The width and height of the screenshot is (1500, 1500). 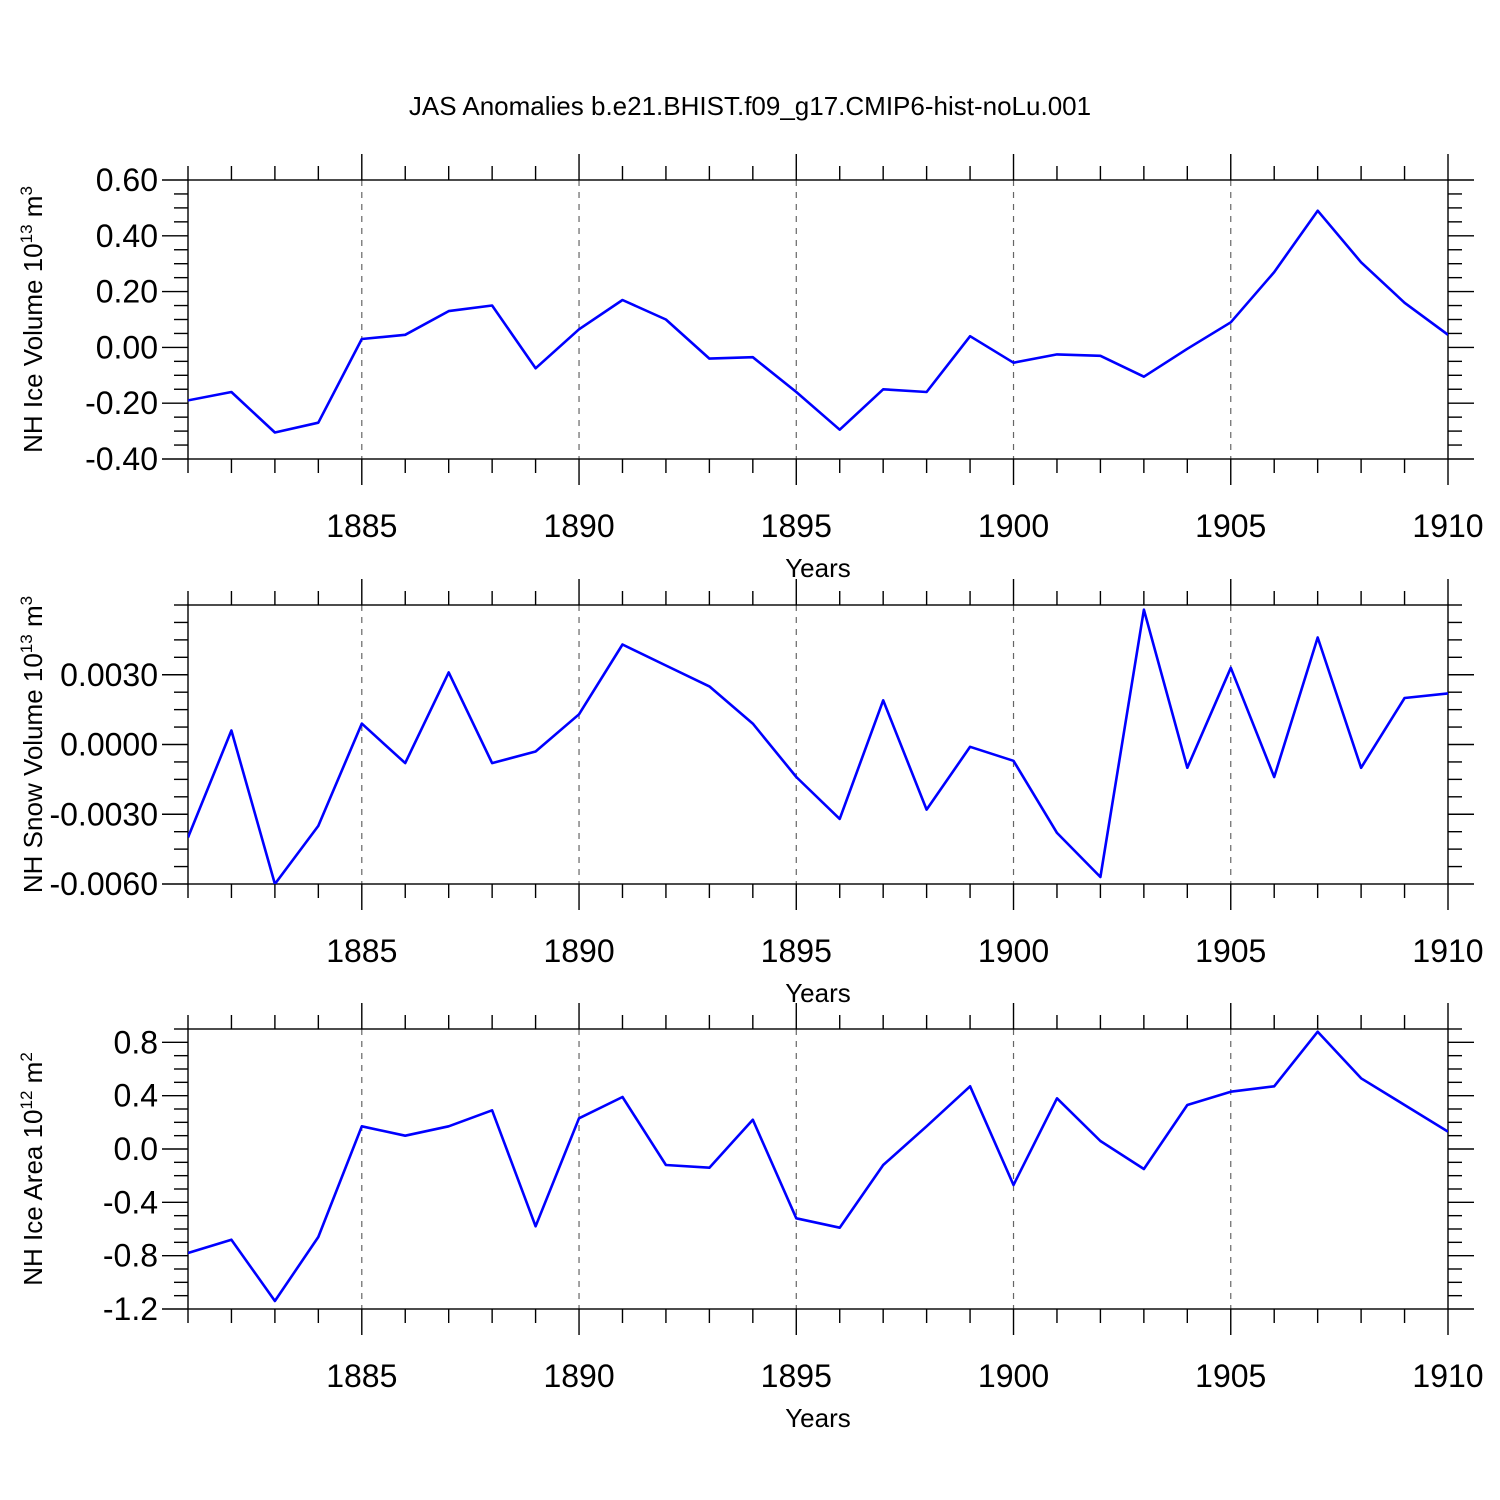 I want to click on y-axis-label-text: NH Ice Volume 10, so click(x=33, y=348).